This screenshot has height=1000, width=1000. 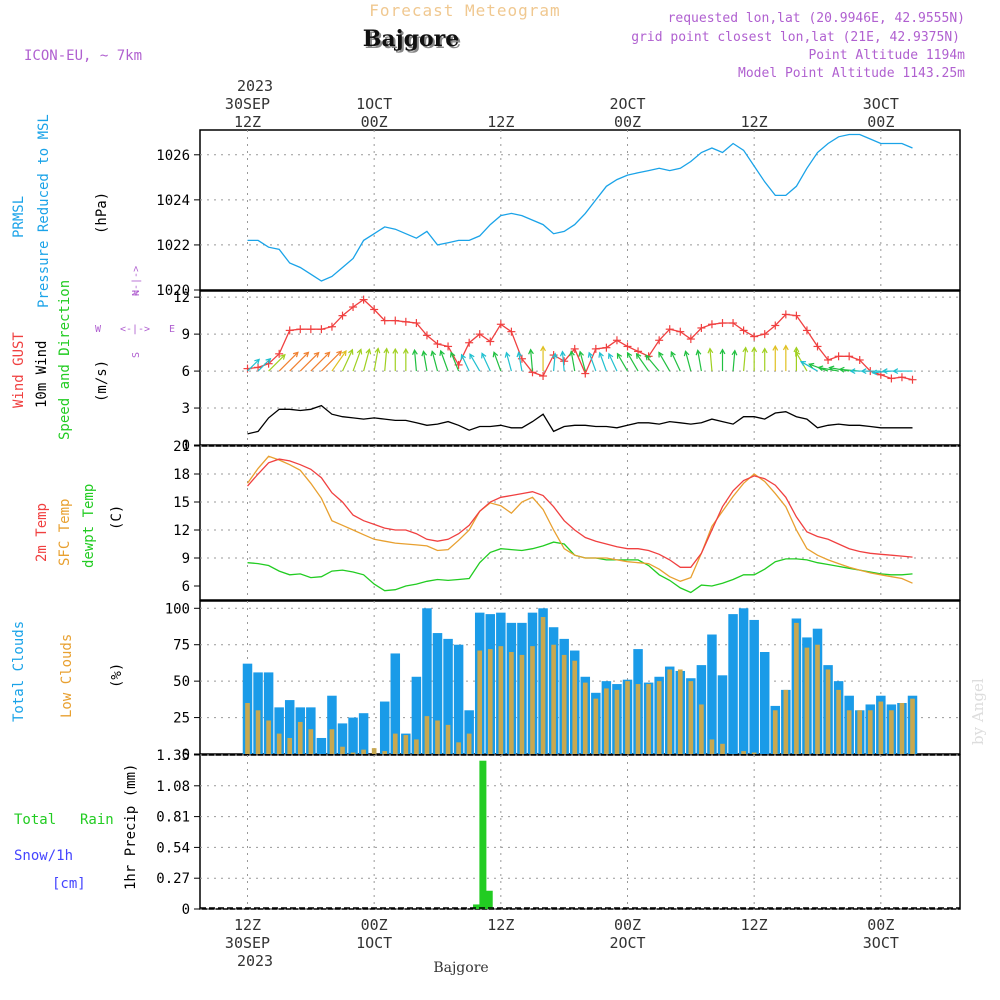 I want to click on wind-panel, so click(x=580, y=368).